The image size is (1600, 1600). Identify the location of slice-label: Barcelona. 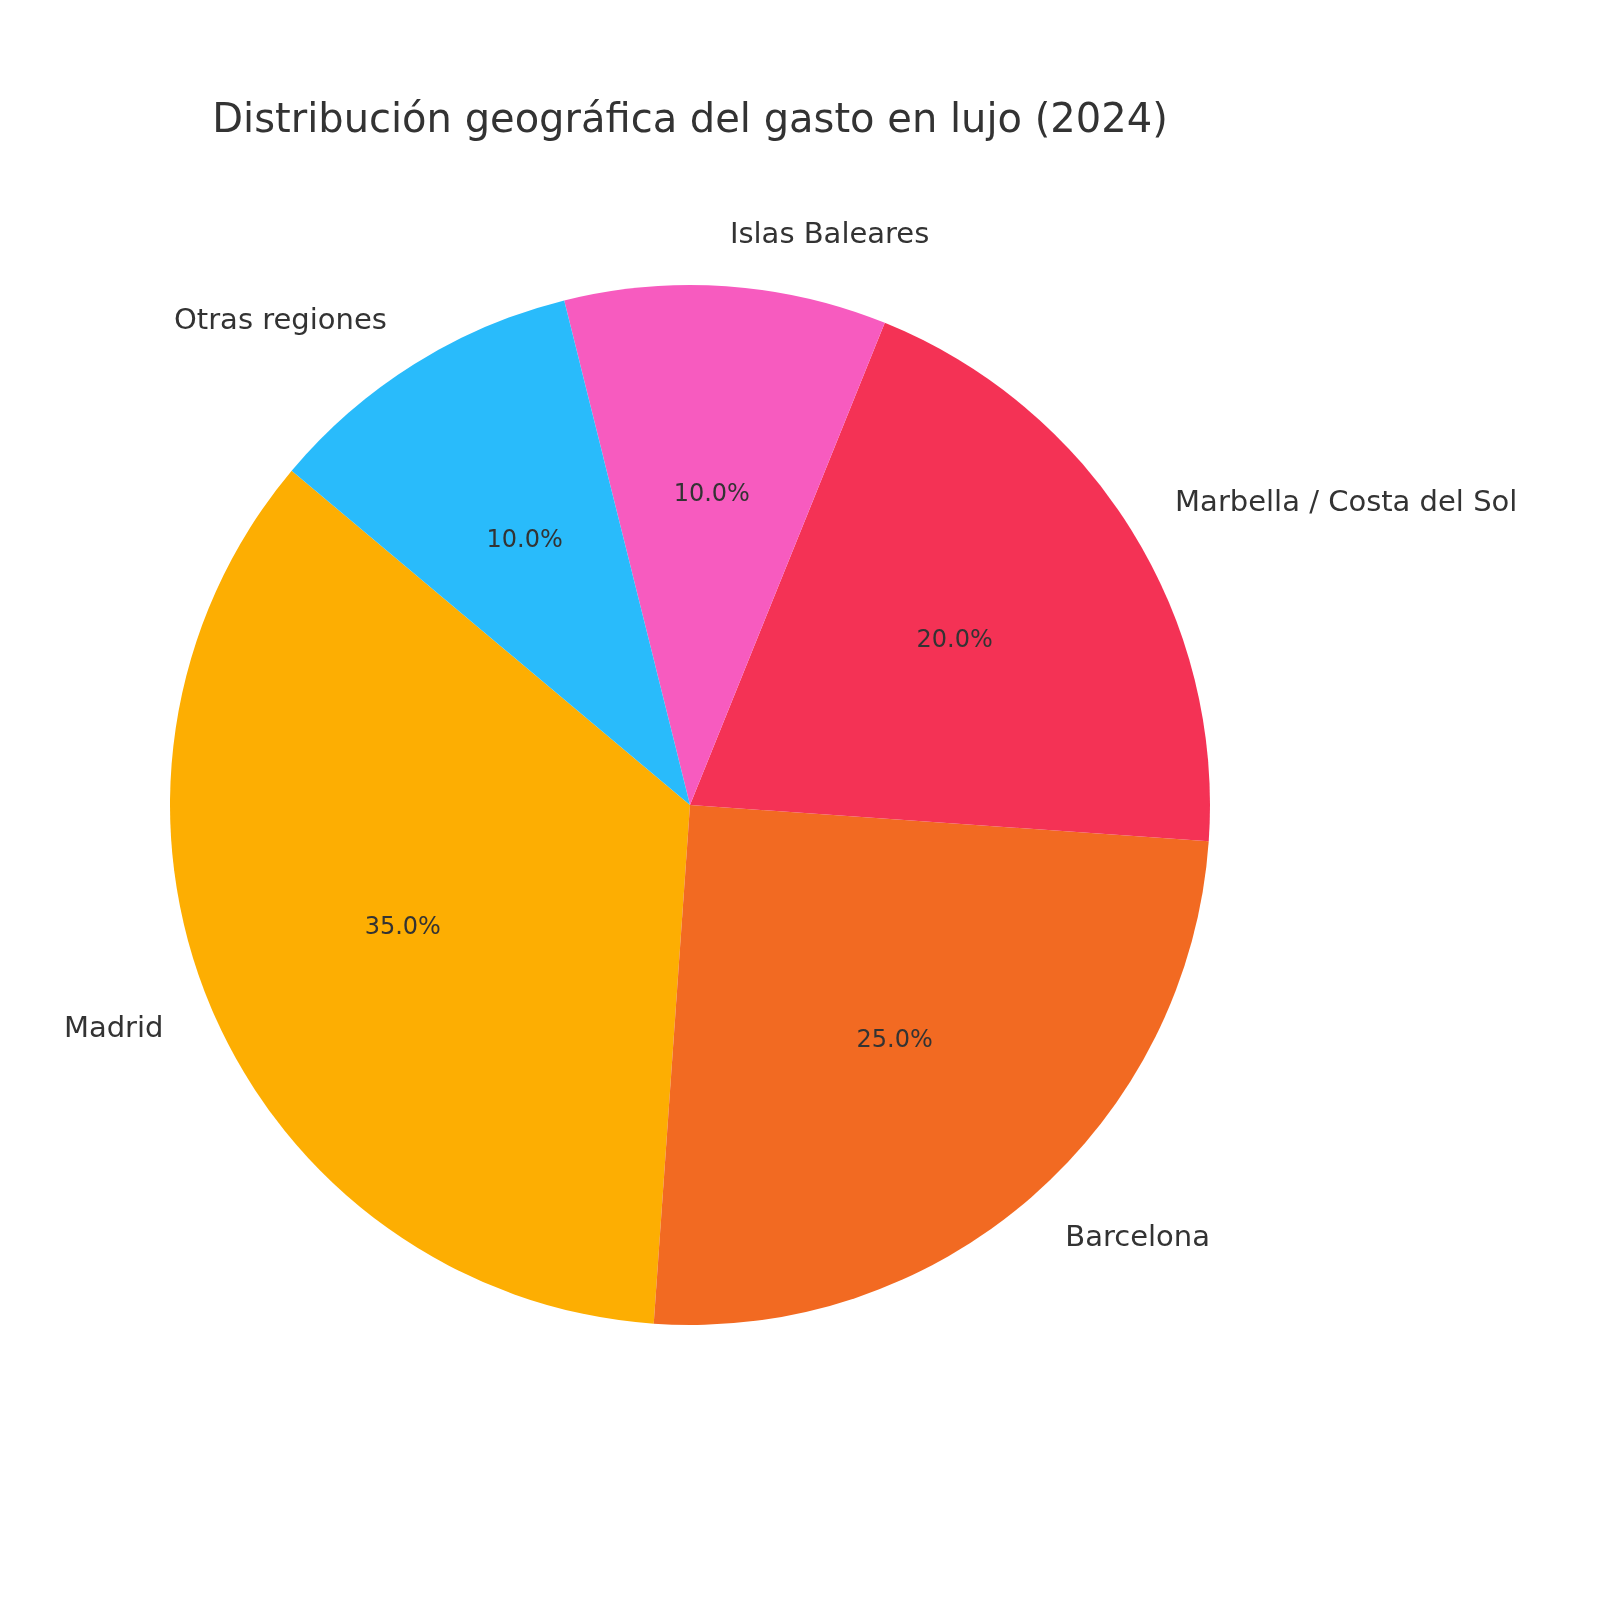
(1137, 1235).